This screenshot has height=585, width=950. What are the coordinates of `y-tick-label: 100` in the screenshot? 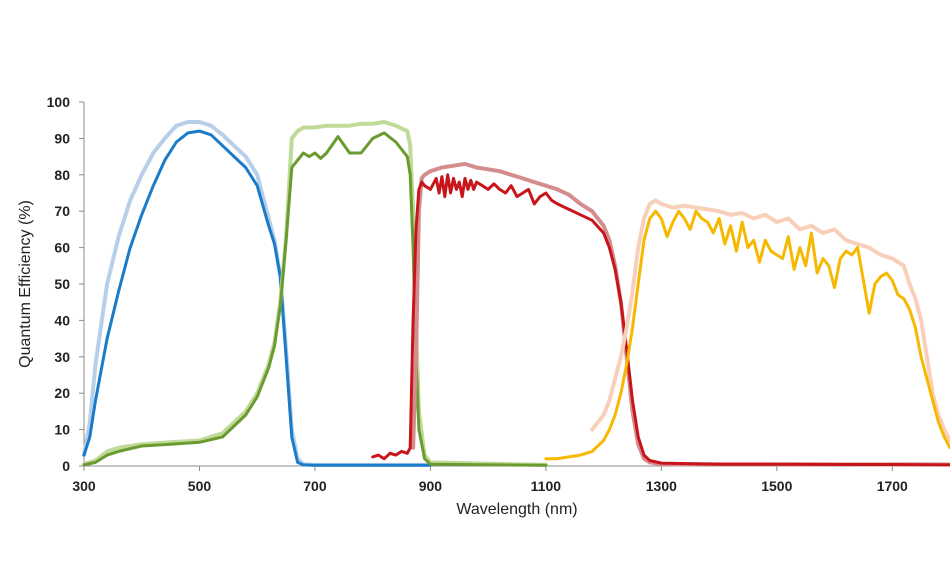 It's located at (59, 102).